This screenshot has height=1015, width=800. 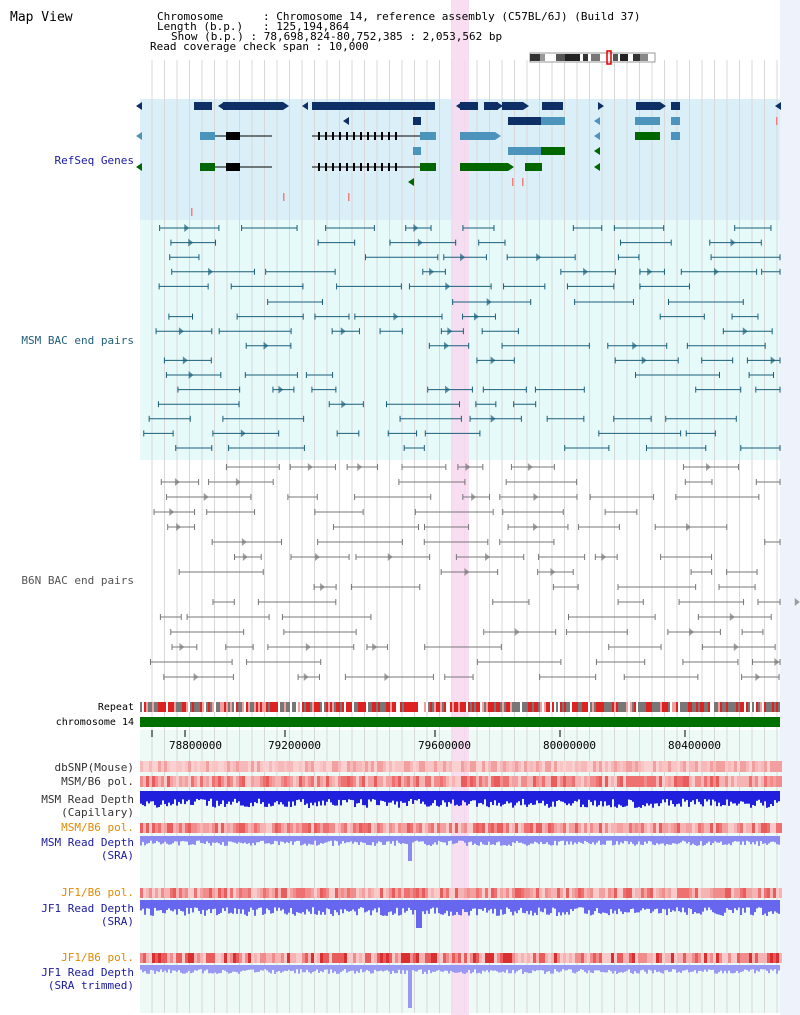 I want to click on gene-feature, so click(x=524, y=151).